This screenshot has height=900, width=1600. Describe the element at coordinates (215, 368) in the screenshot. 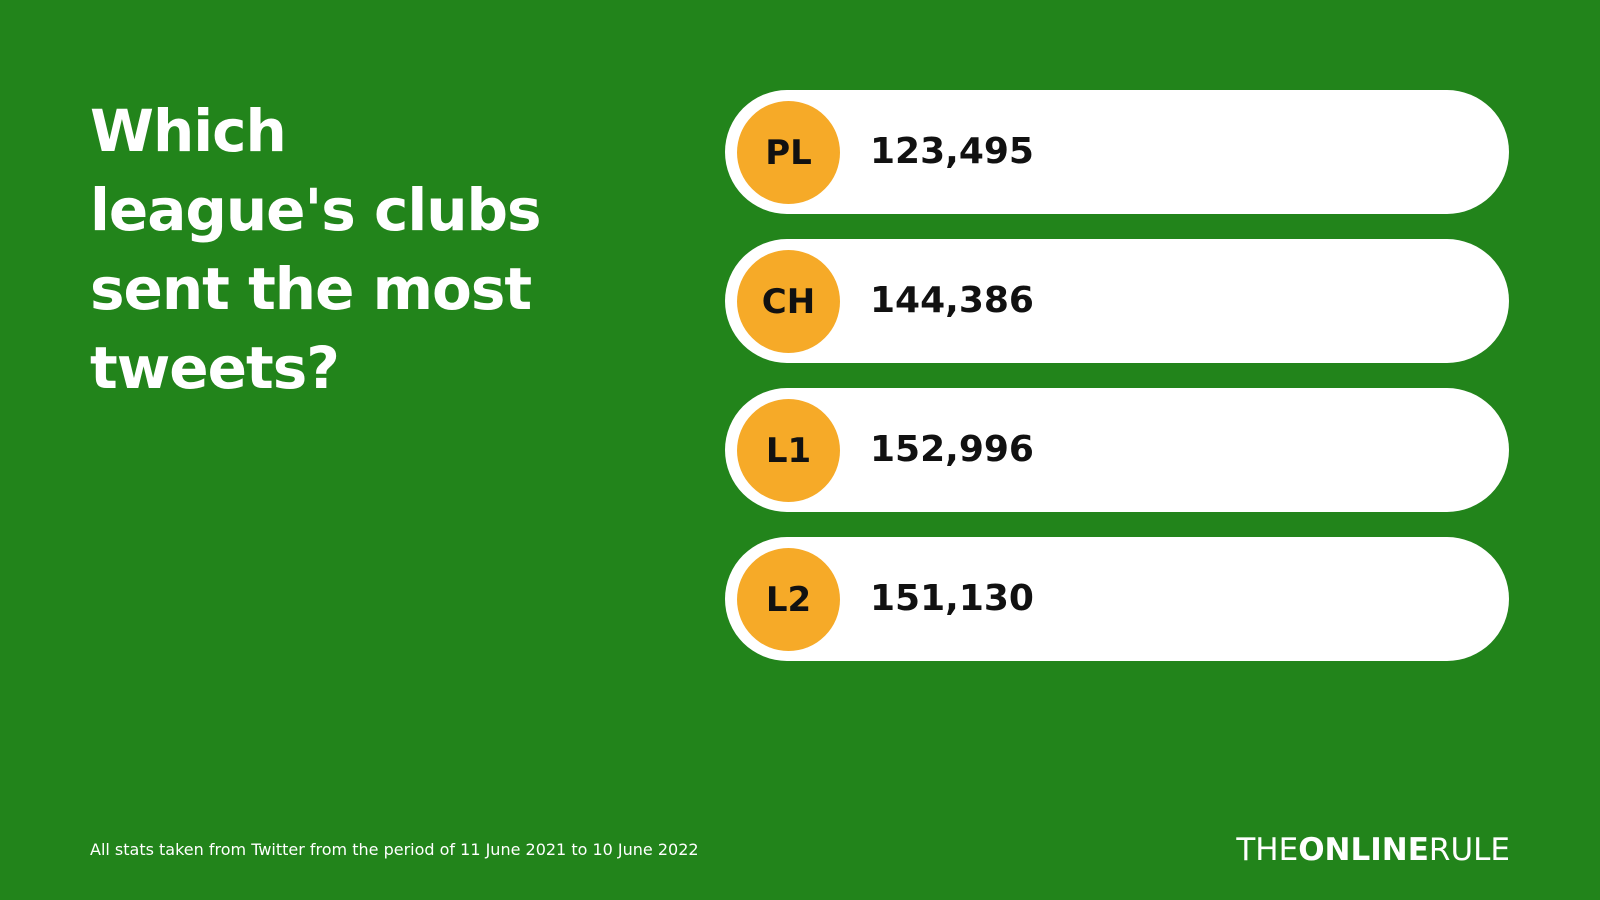

I see `title-line: tweets?` at that location.